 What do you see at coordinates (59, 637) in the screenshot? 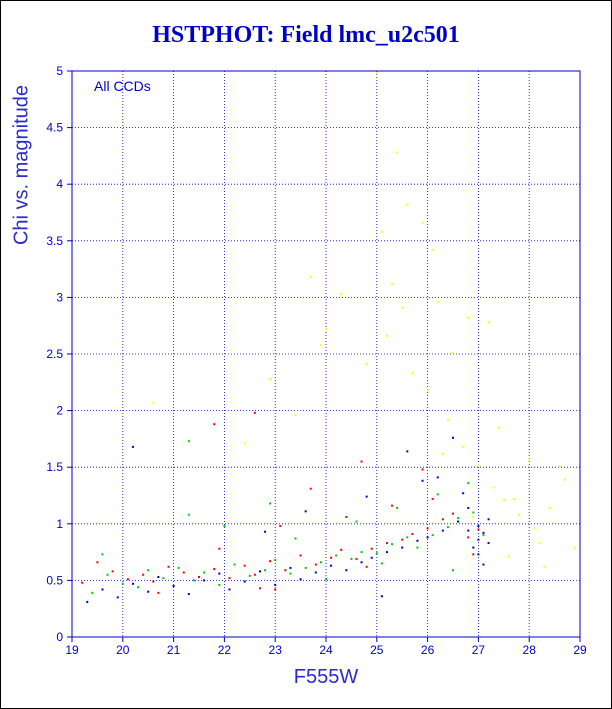
I see `y-tick-label: 0` at bounding box center [59, 637].